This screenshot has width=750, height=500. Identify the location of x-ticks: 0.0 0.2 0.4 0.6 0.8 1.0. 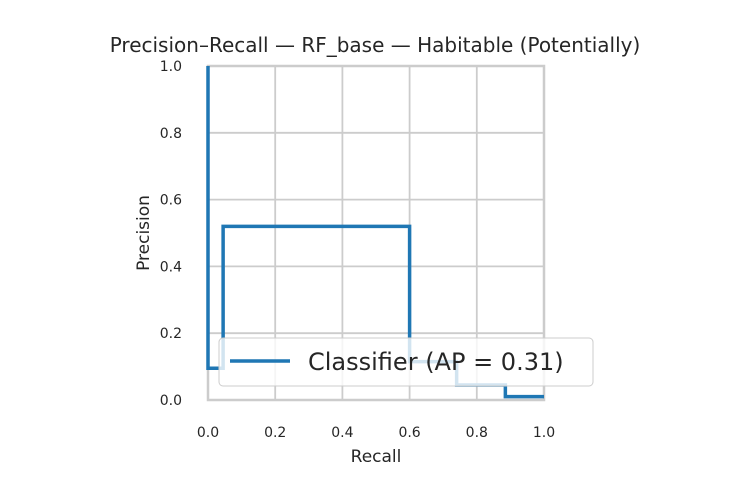
(376, 433).